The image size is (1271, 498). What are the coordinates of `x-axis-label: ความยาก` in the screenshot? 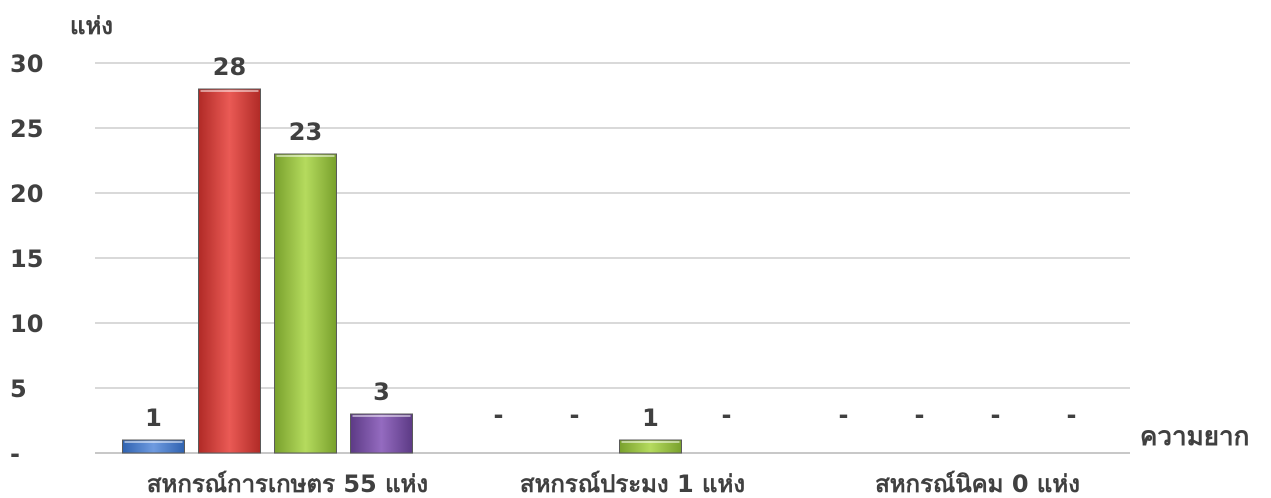 It's located at (1194, 437).